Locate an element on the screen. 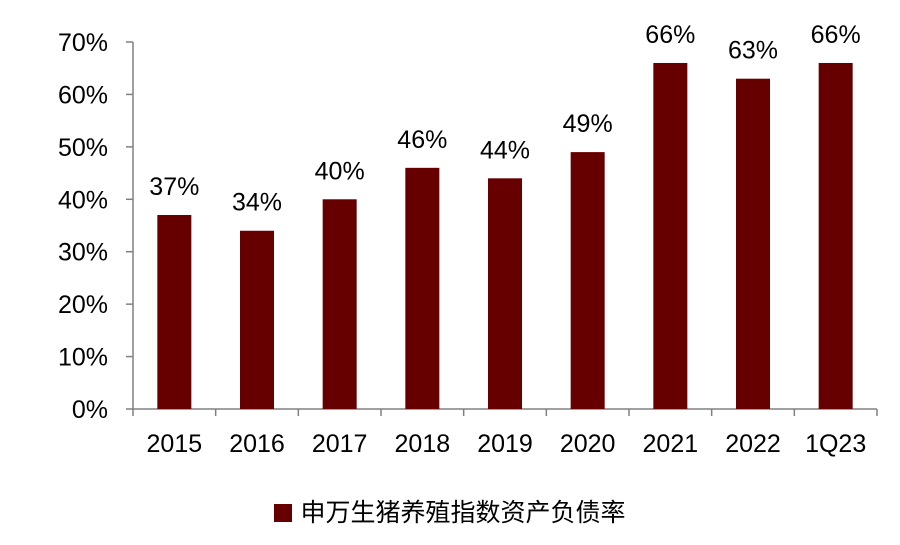 The width and height of the screenshot is (900, 545). x-tick-label: 2017 is located at coordinates (340, 444).